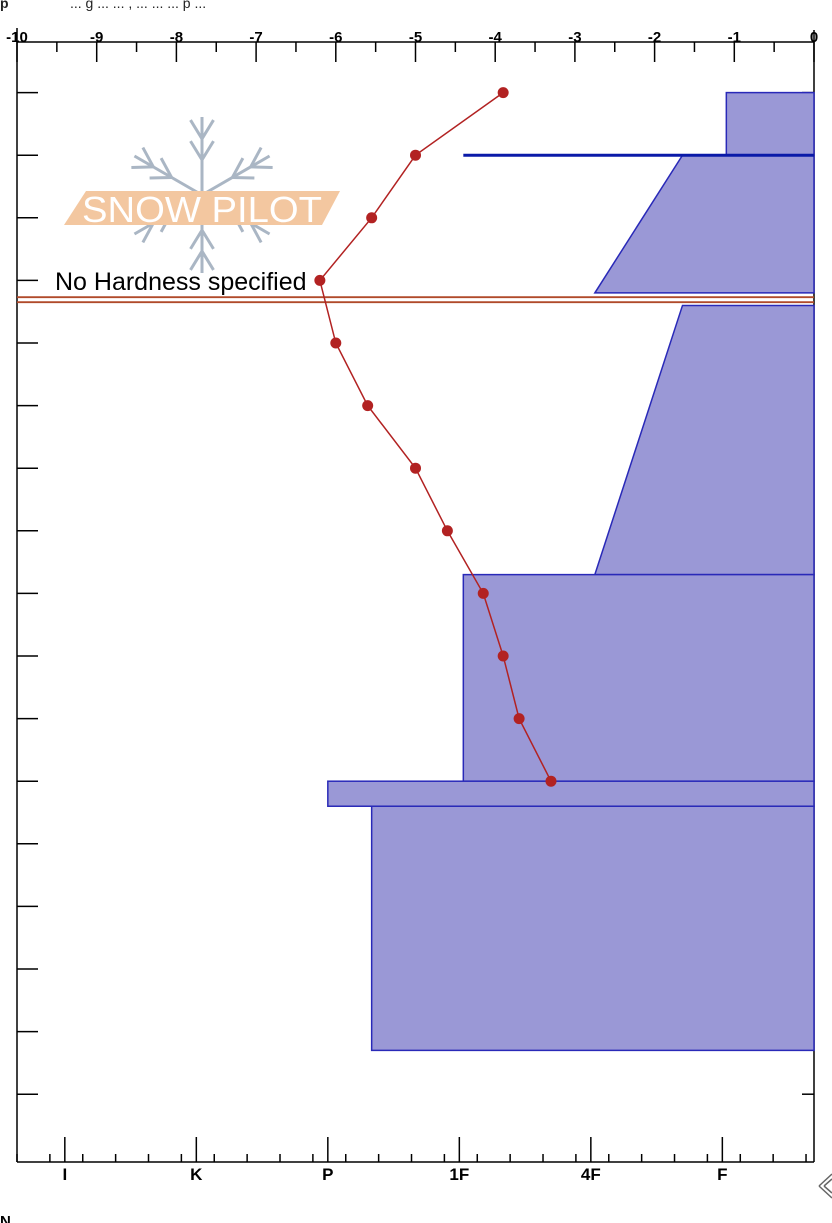 Image resolution: width=832 pixels, height=1223 pixels. What do you see at coordinates (4, 5) in the screenshot?
I see `header-prefix: p` at bounding box center [4, 5].